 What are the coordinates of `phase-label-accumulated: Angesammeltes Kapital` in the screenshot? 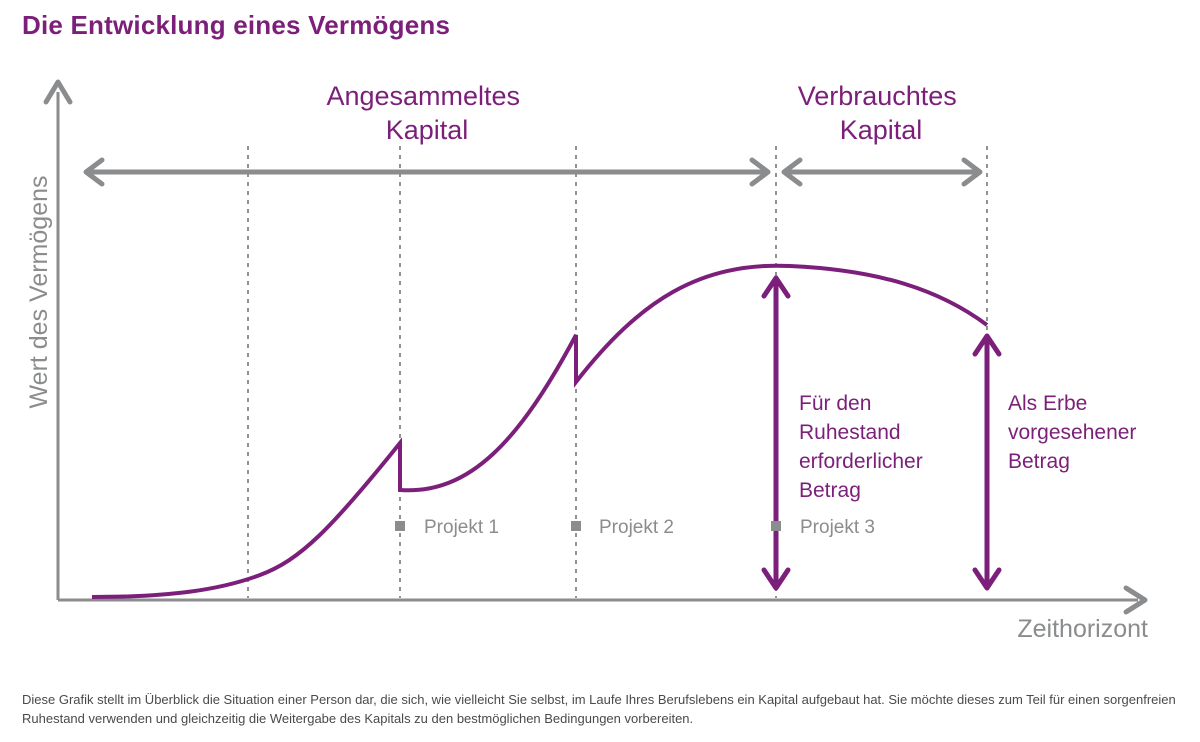 It's located at (426, 113).